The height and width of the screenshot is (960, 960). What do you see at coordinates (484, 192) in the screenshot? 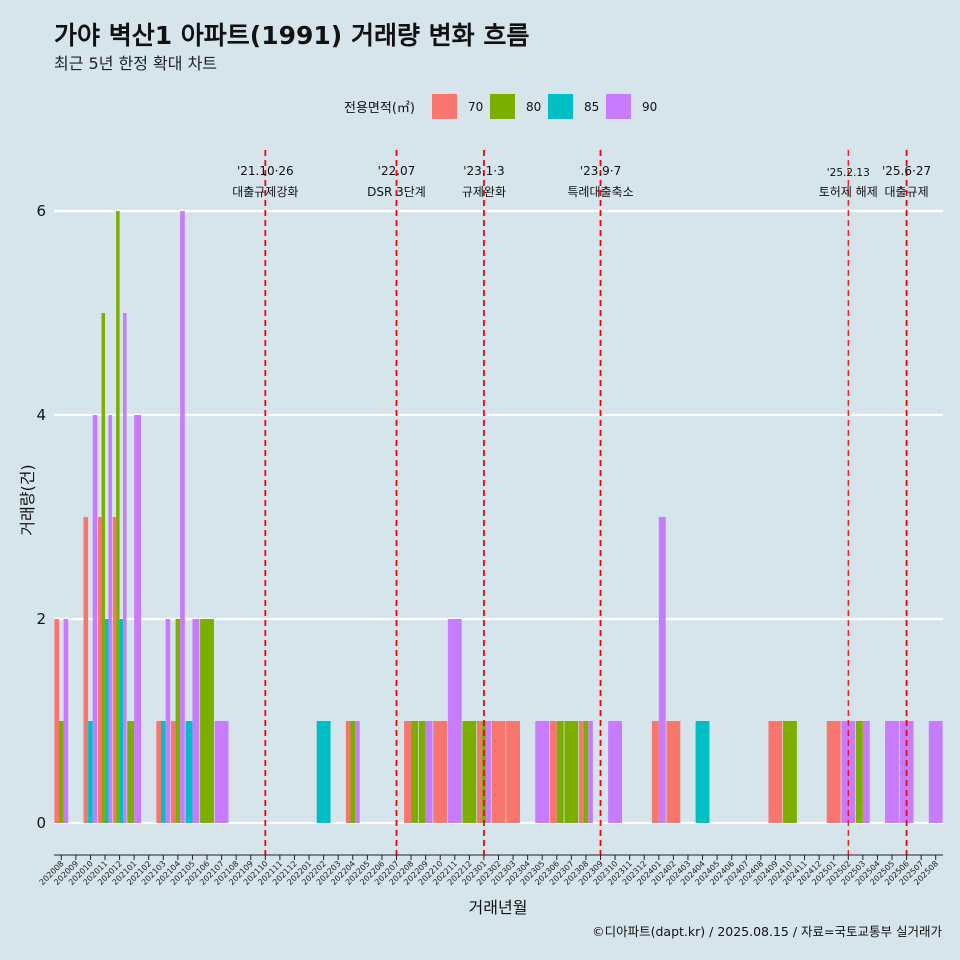
I see `event-label-202301: 규제완화` at bounding box center [484, 192].